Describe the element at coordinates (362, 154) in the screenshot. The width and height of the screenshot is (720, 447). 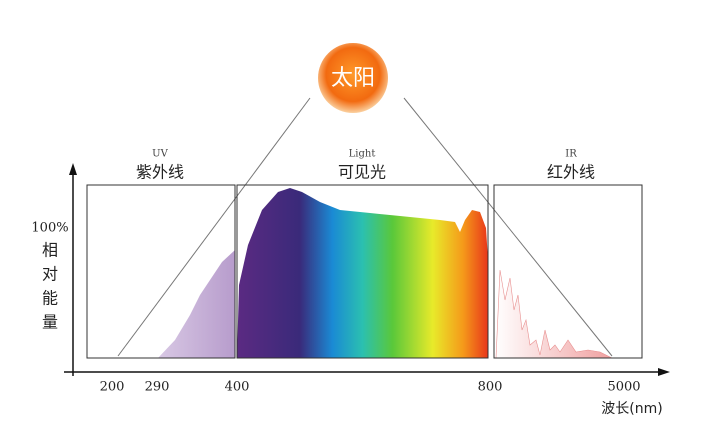
I see `region-code: Light` at that location.